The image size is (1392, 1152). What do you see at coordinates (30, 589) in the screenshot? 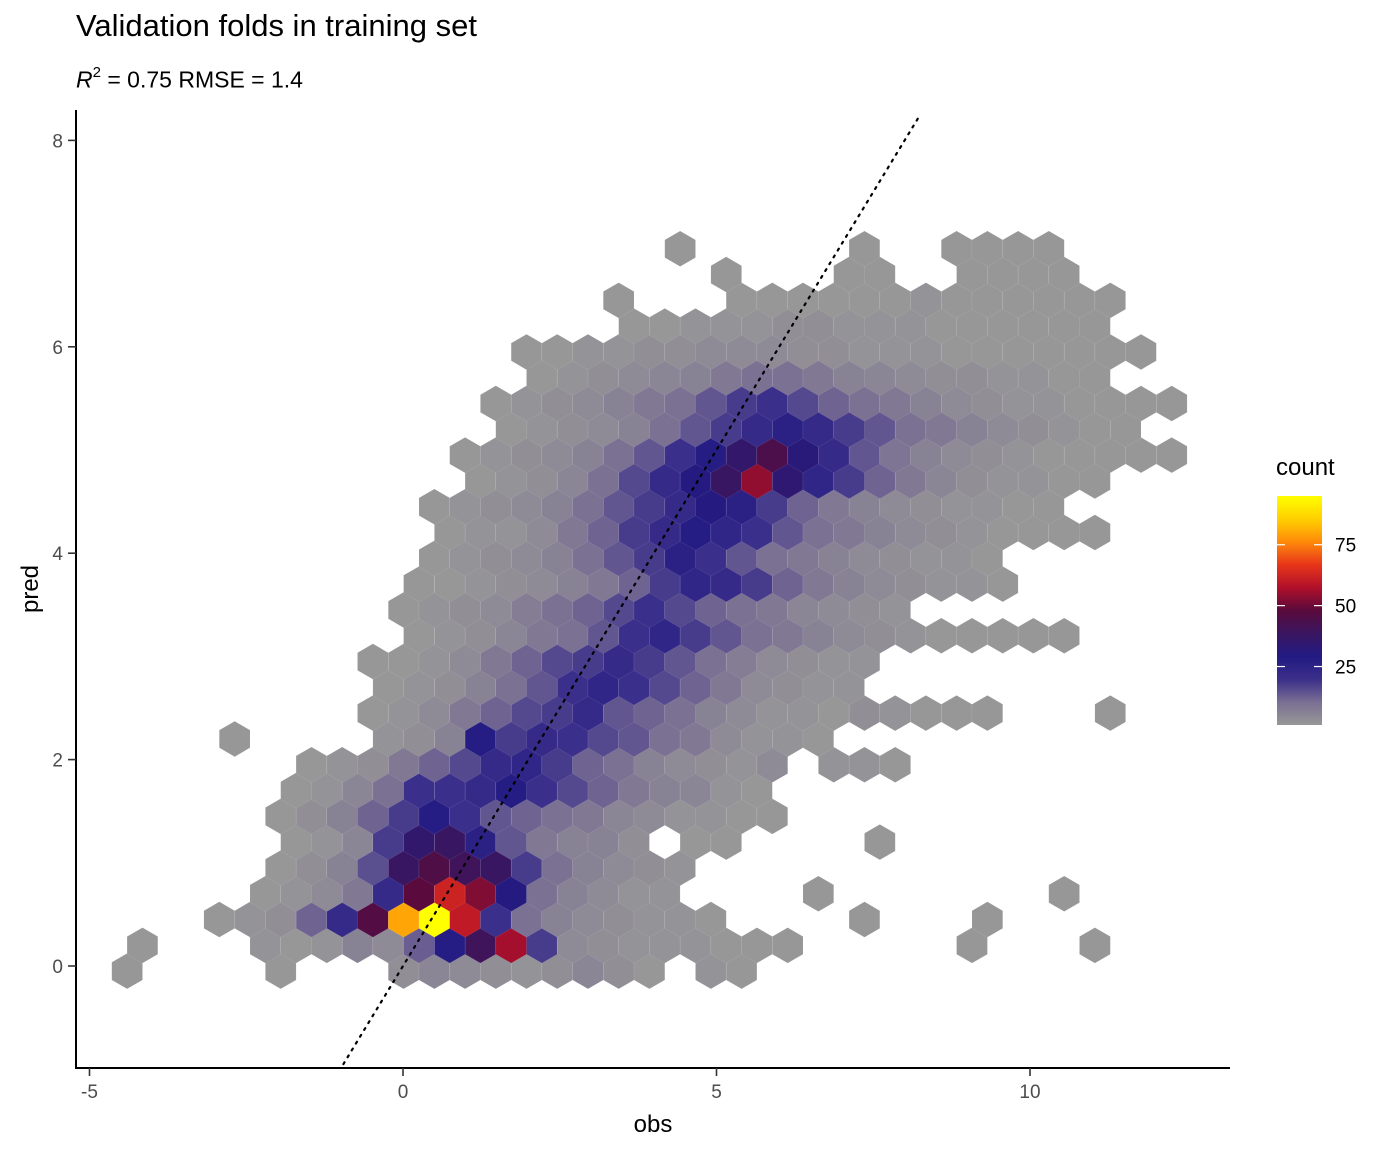
I see `y-axis-label: pred` at bounding box center [30, 589].